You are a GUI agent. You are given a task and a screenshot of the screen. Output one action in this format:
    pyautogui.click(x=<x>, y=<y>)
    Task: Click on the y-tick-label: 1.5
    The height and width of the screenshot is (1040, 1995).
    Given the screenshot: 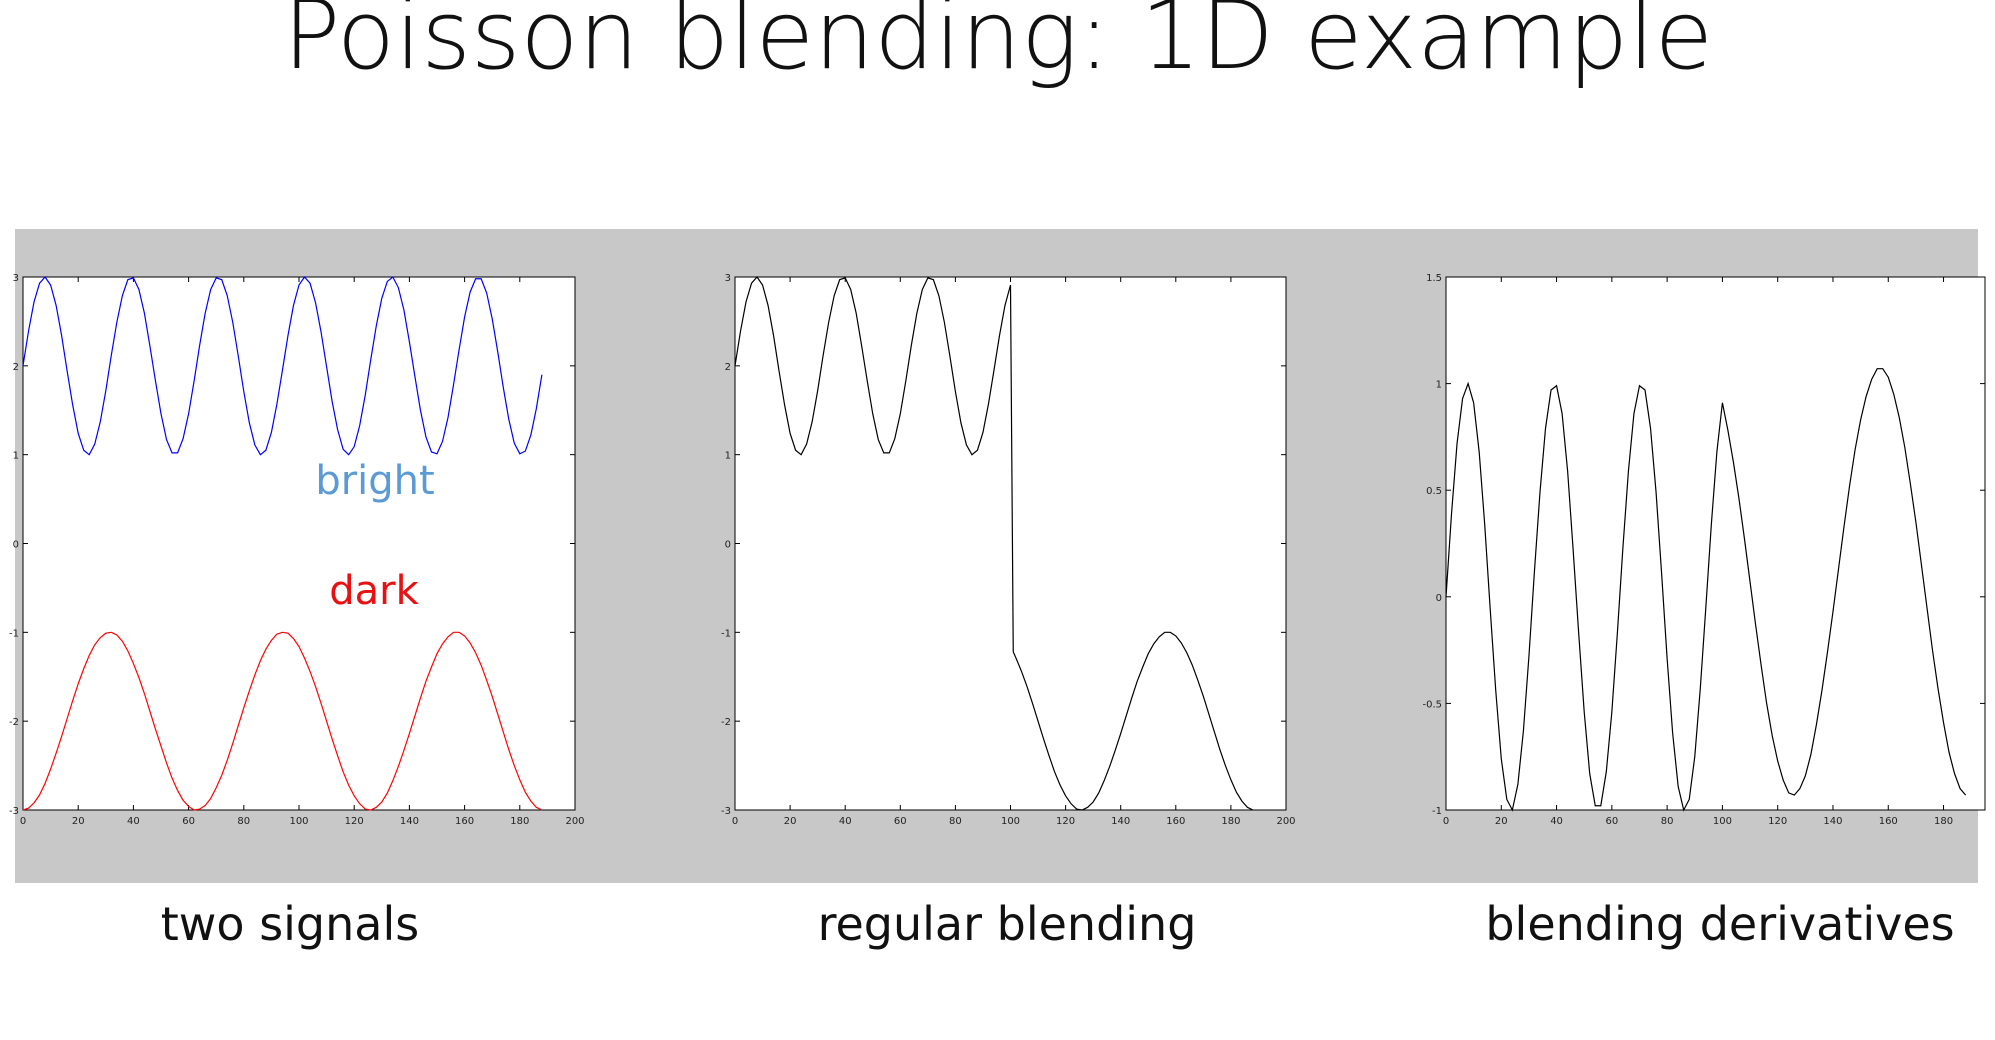 What is the action you would take?
    pyautogui.click(x=1434, y=278)
    